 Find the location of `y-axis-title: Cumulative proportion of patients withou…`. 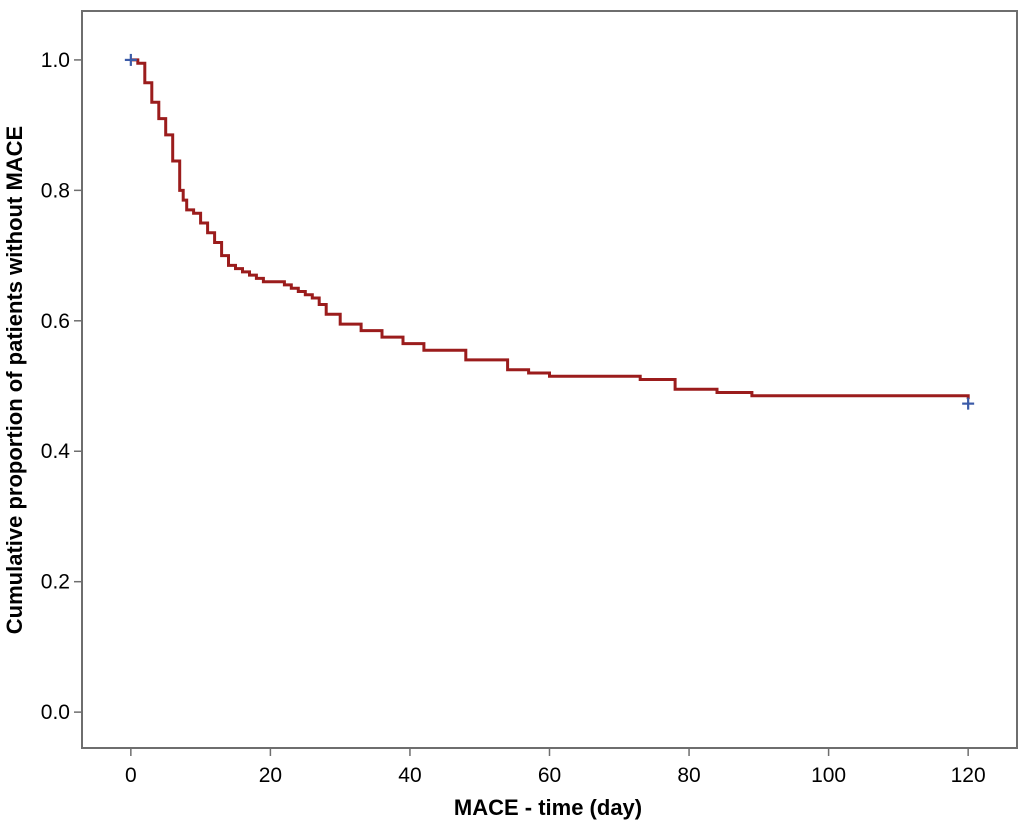

y-axis-title: Cumulative proportion of patients withou… is located at coordinates (14, 380).